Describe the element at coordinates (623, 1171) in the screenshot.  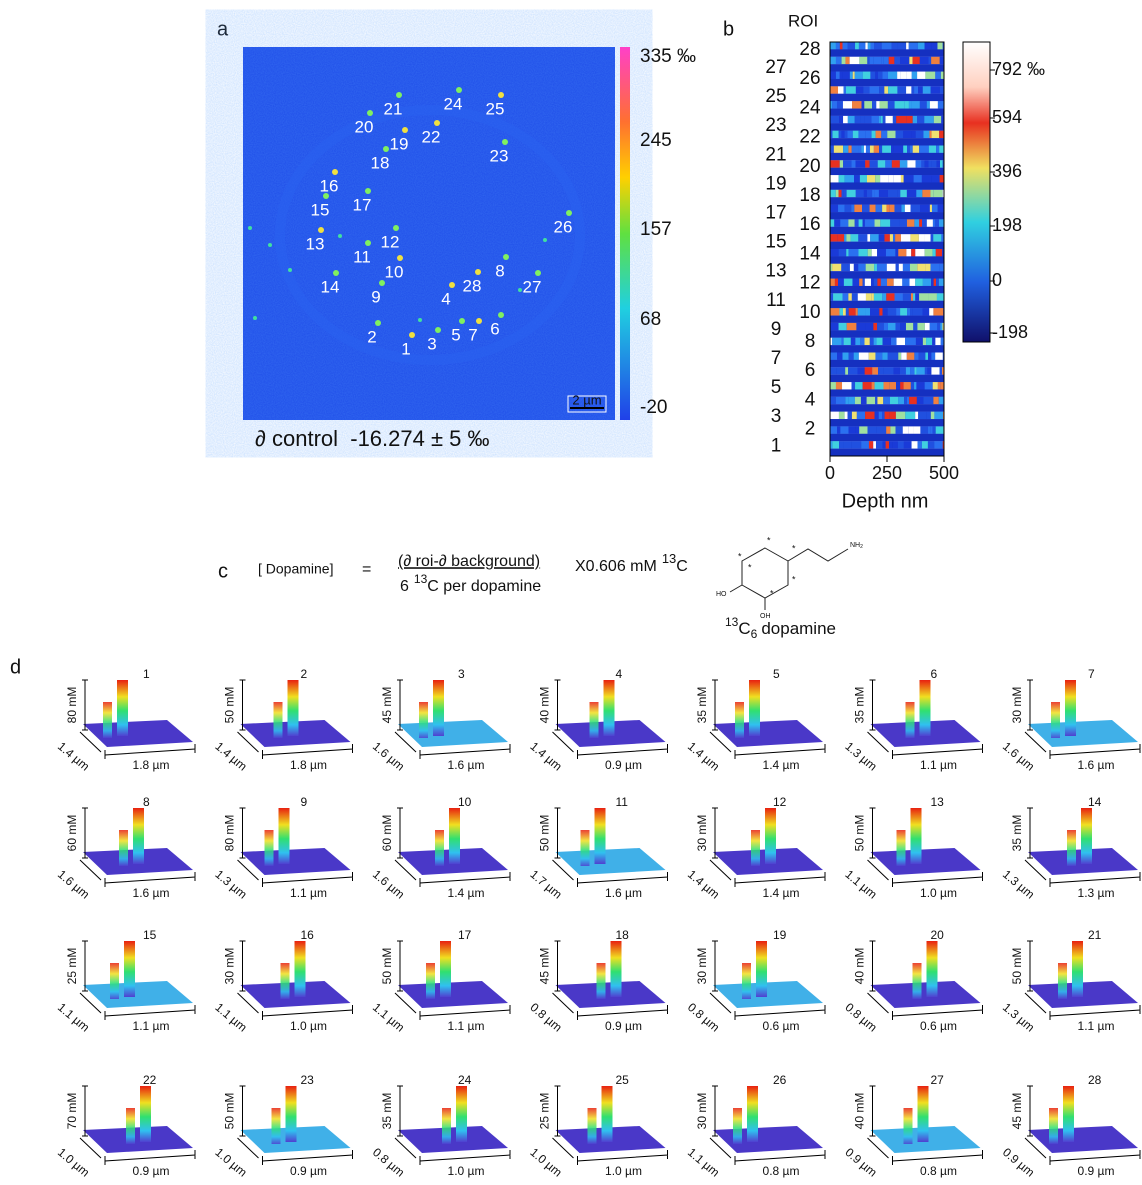
I see `width-label: 1.0 µm` at that location.